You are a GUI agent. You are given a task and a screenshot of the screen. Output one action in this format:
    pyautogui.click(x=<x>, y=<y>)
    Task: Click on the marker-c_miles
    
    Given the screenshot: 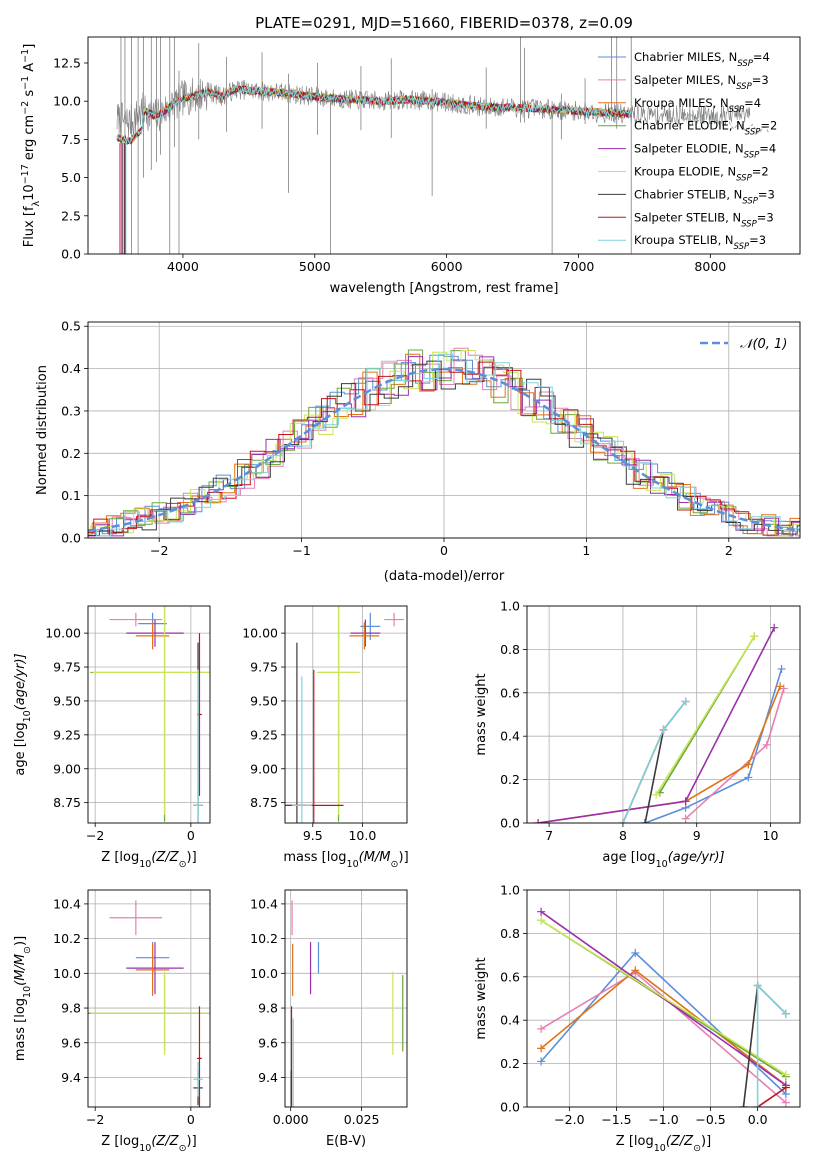 What is the action you would take?
    pyautogui.click(x=781, y=668)
    